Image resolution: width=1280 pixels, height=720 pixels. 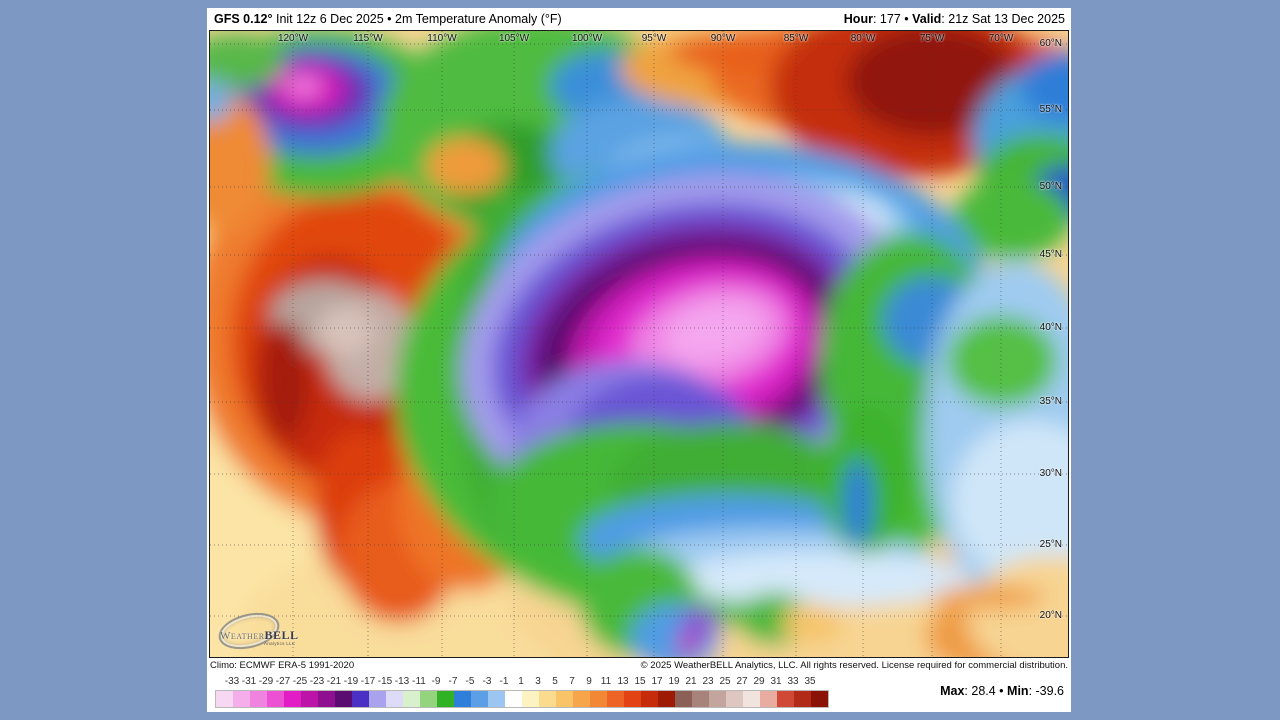 I want to click on lon-label: 100°W, so click(x=587, y=38).